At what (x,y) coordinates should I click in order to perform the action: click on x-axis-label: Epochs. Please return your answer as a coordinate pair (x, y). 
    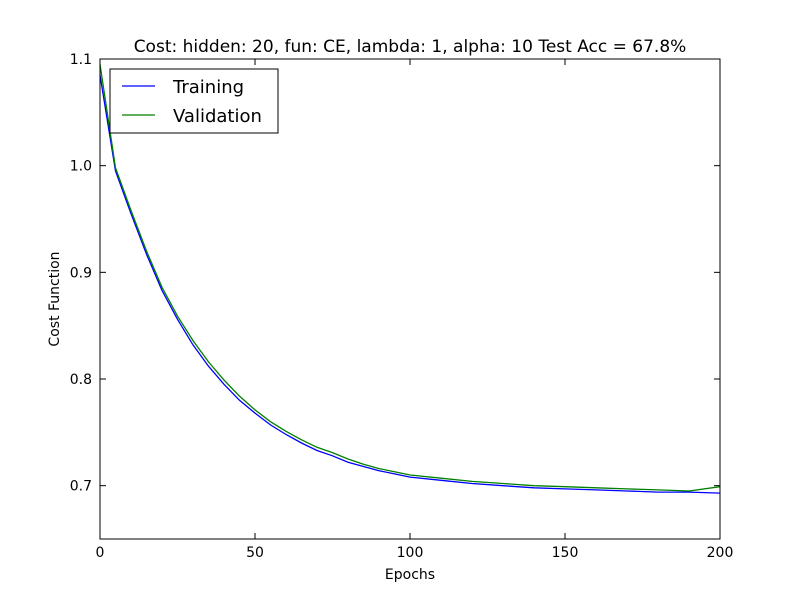
    Looking at the image, I should click on (410, 575).